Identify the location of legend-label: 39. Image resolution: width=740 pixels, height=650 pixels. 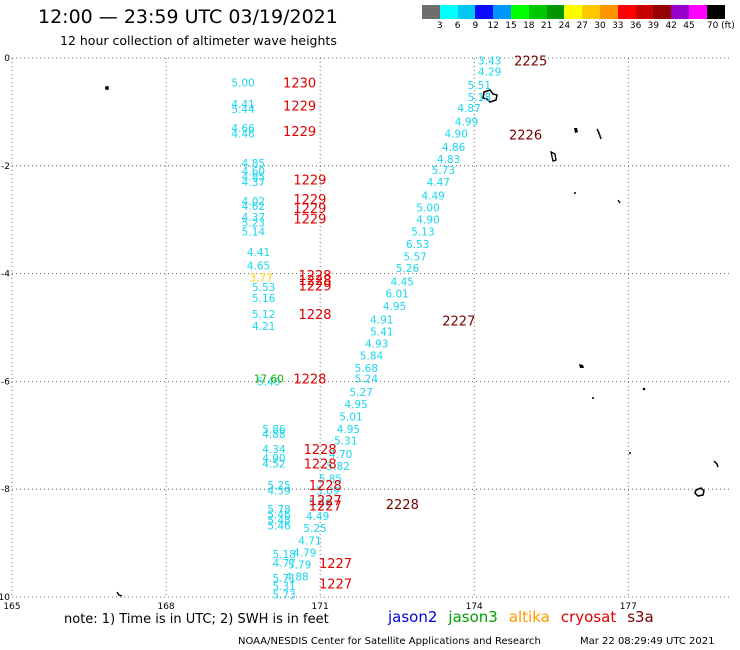
(653, 26).